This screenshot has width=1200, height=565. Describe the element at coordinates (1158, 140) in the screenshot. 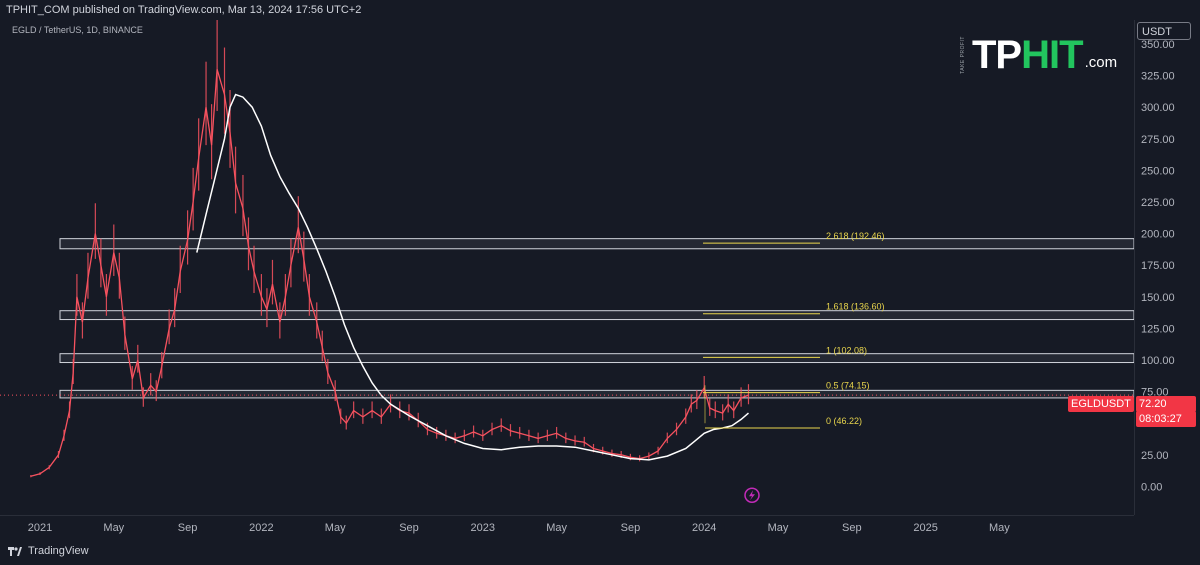

I see `price-tick-label: 275.00` at that location.